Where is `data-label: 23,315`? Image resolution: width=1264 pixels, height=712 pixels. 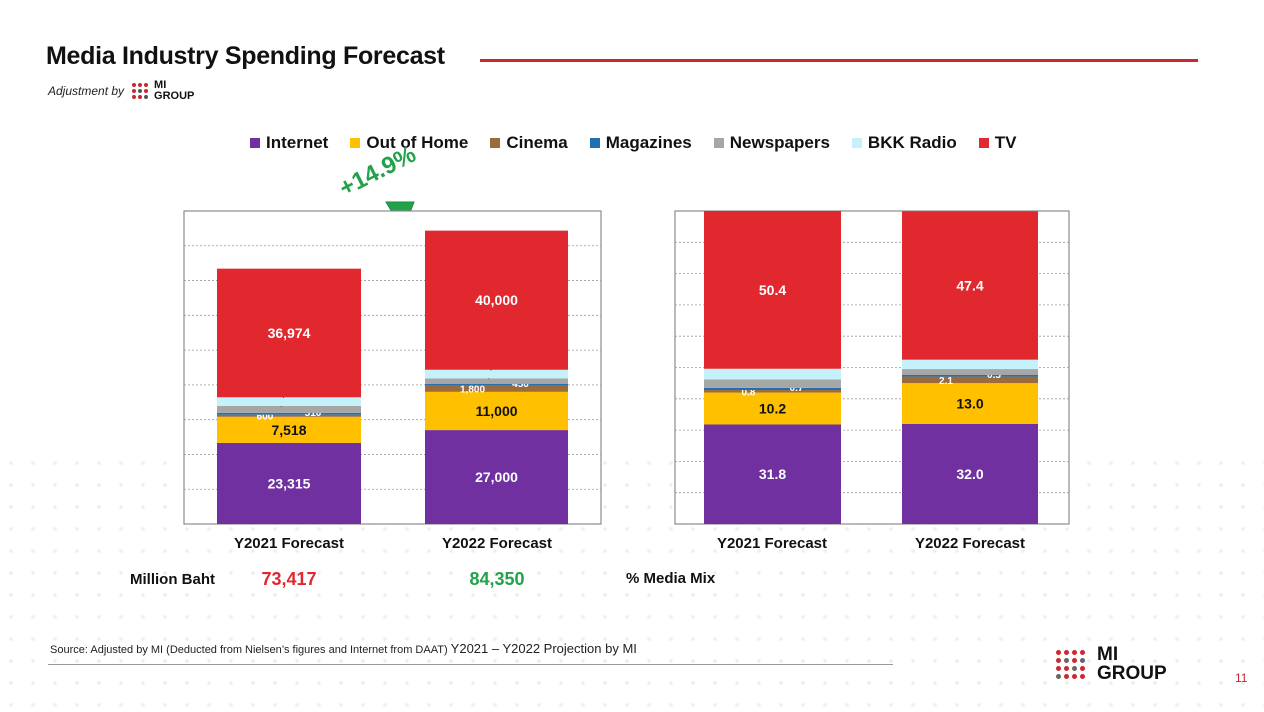 data-label: 23,315 is located at coordinates (289, 483).